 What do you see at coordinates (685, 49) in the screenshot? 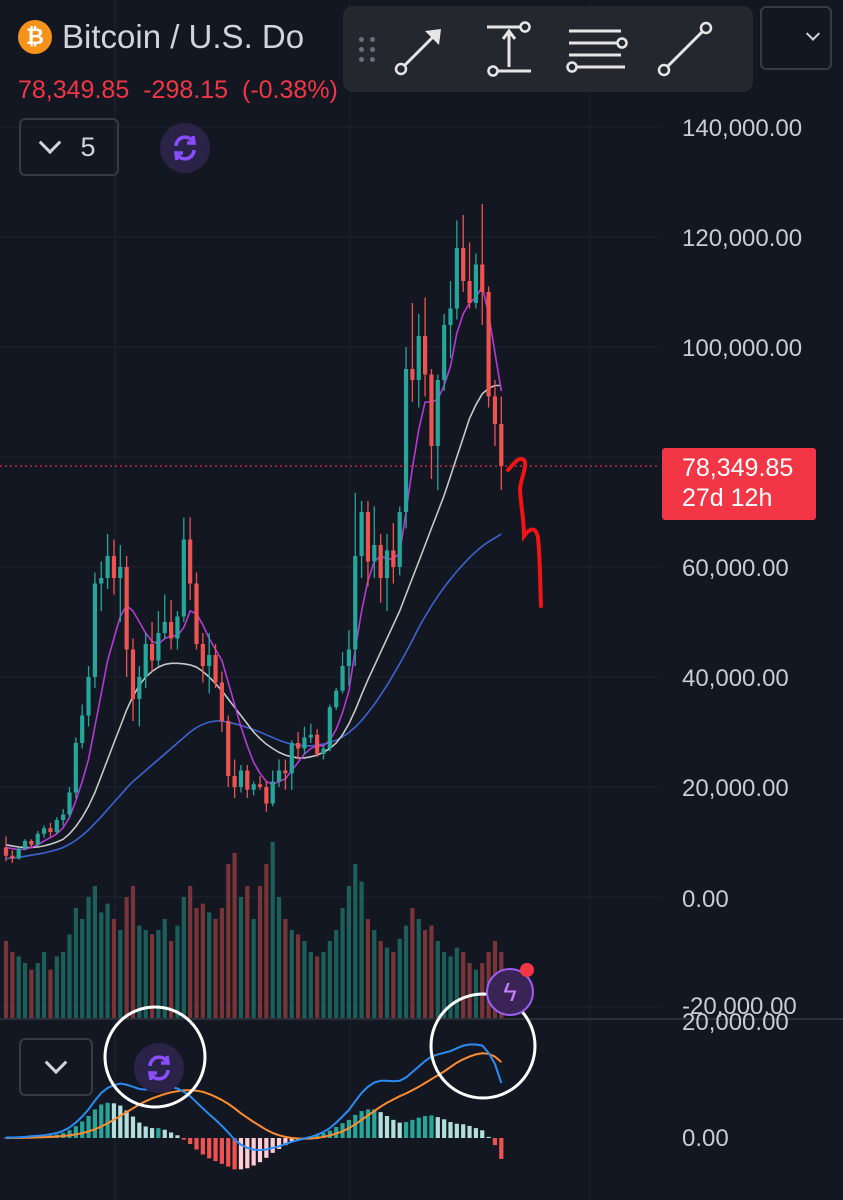
I see `trend-line-tool-icon` at bounding box center [685, 49].